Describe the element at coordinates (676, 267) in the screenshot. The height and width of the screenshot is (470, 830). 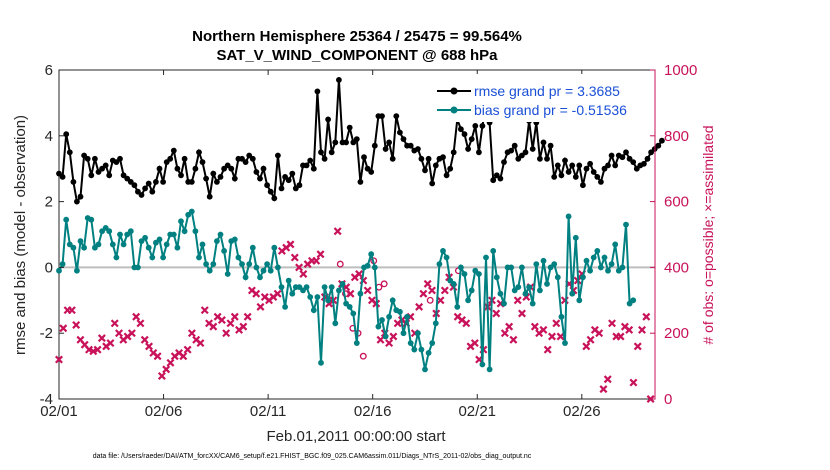
I see `y2-tick-label: 400` at that location.